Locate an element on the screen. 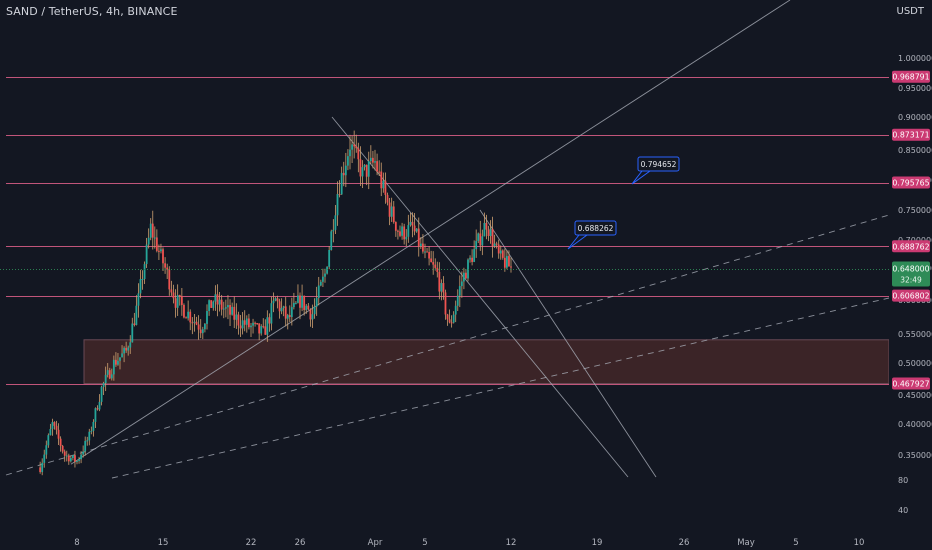  price-callout-label: 0.688262 is located at coordinates (596, 228).